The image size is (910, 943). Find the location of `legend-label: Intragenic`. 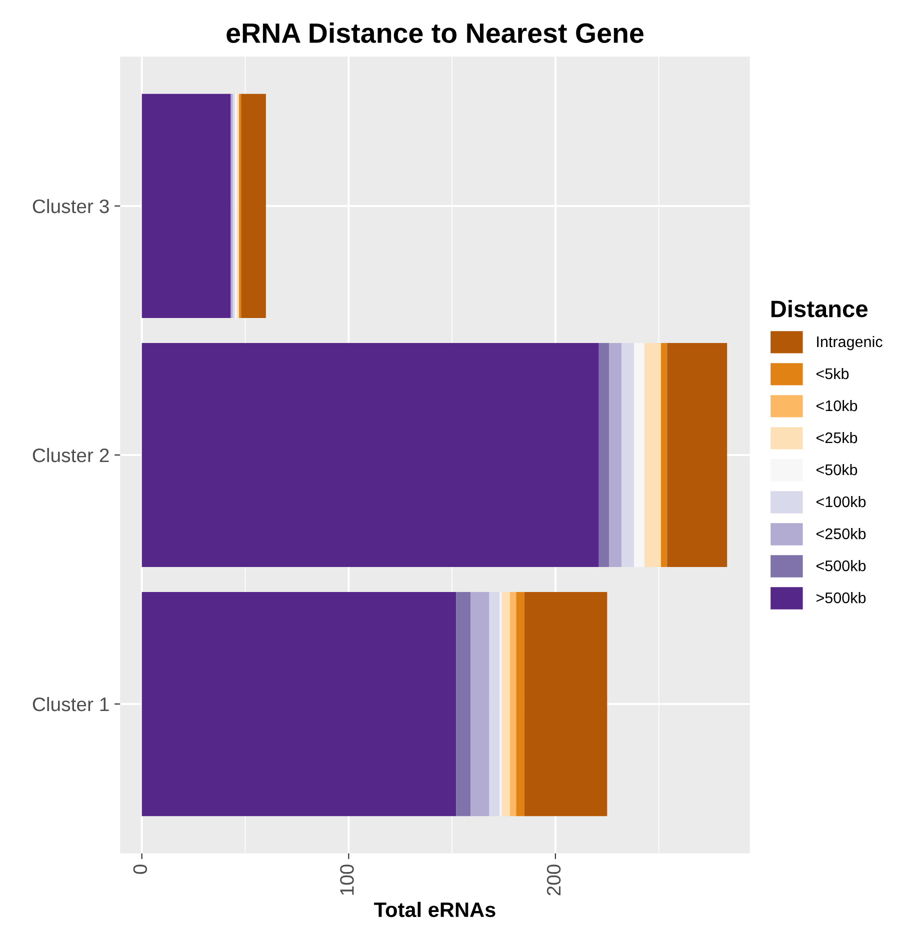

legend-label: Intragenic is located at coordinates (849, 343).